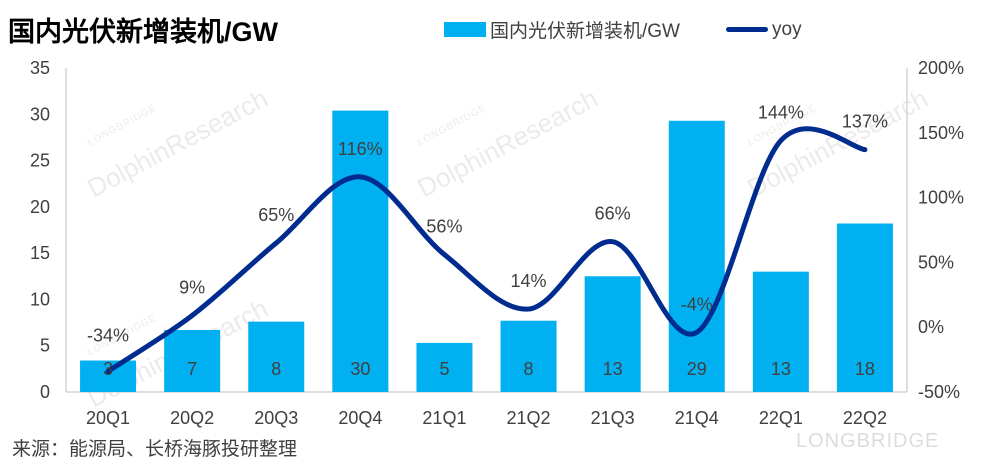 This screenshot has width=993, height=467. I want to click on legend: 国内光伏新增装机/GW yoy, so click(646, 29).